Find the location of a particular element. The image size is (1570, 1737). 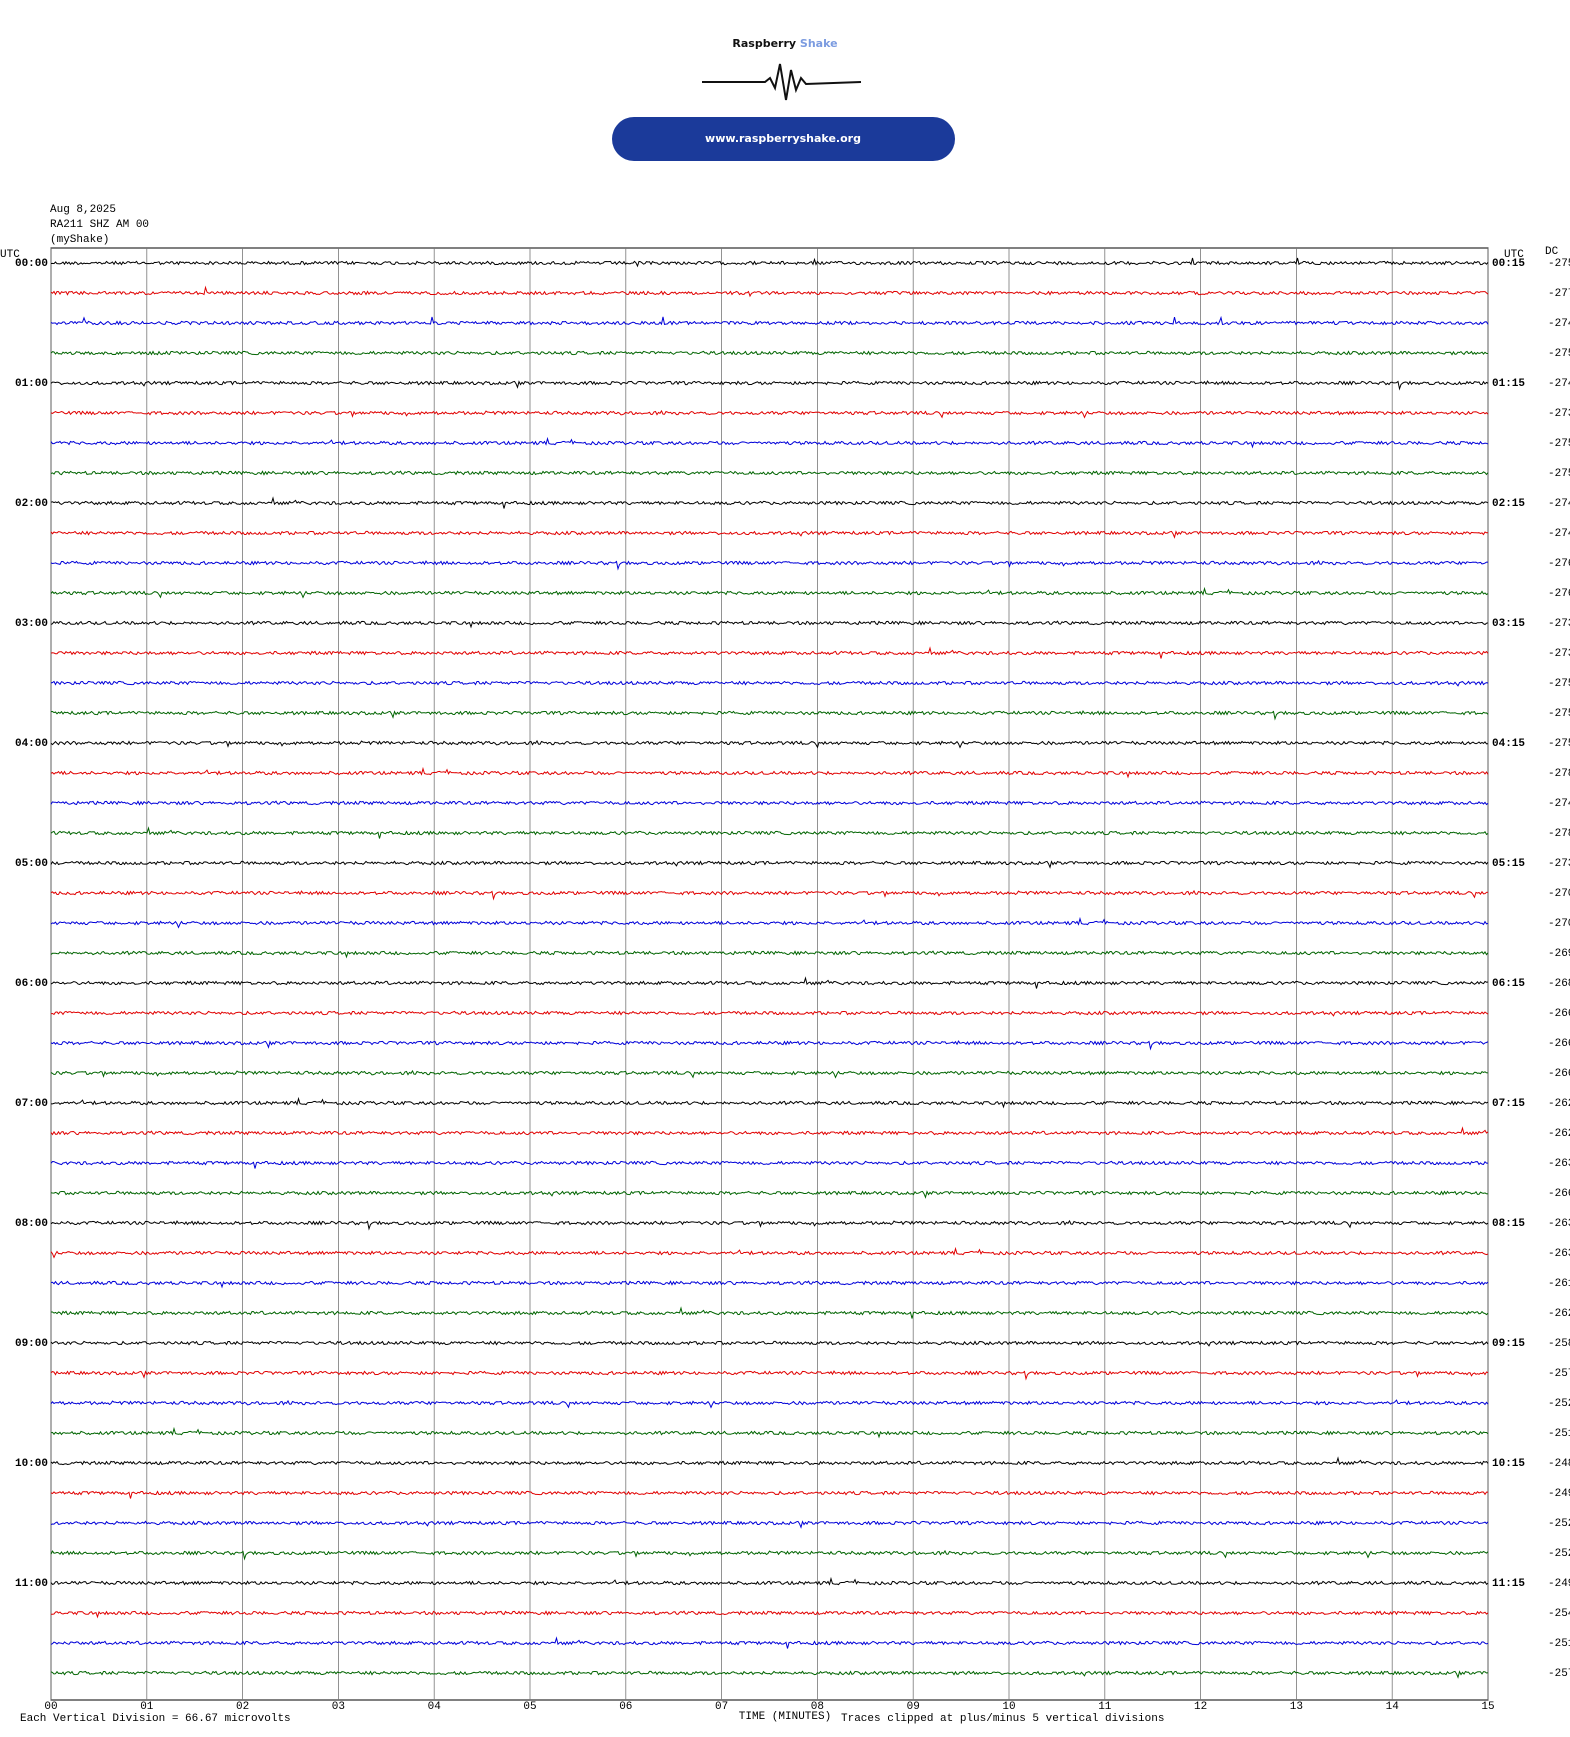

dc-value: -276 is located at coordinates (1559, 594).